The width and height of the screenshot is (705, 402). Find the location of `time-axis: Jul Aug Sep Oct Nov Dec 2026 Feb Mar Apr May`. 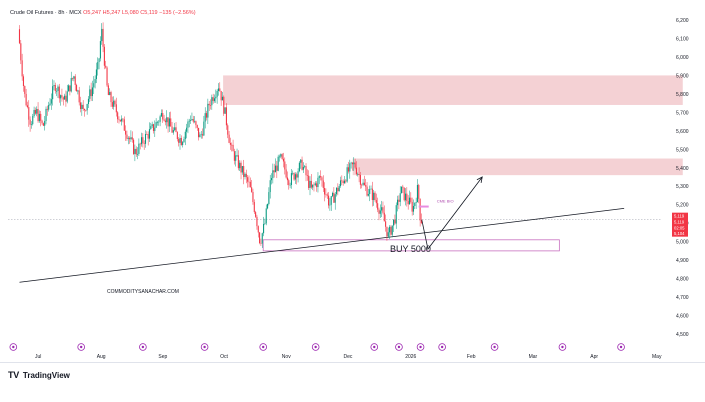

time-axis: Jul Aug Sep Oct Nov Dec 2026 Feb Mar Apr May is located at coordinates (335, 351).